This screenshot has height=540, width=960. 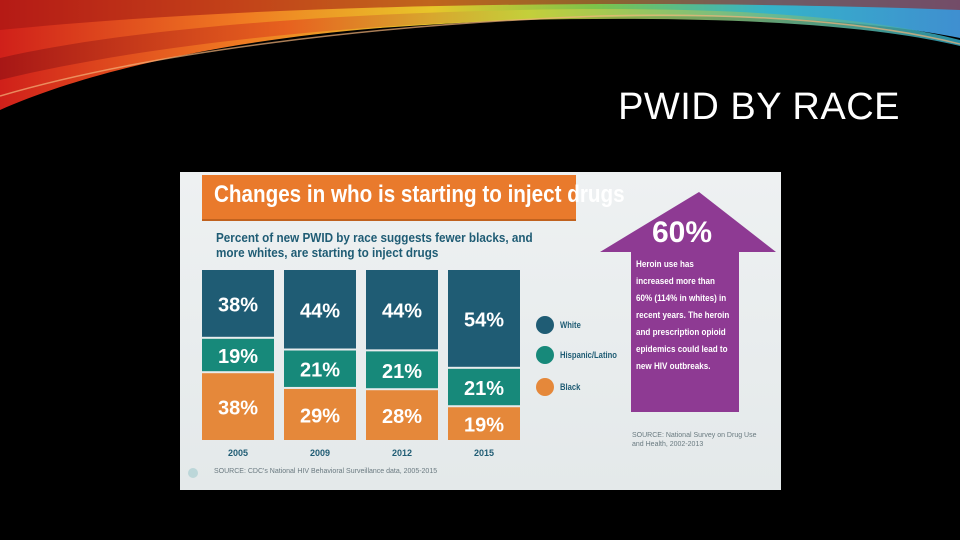 What do you see at coordinates (545, 355) in the screenshot?
I see `legend-swatch-hispanic` at bounding box center [545, 355].